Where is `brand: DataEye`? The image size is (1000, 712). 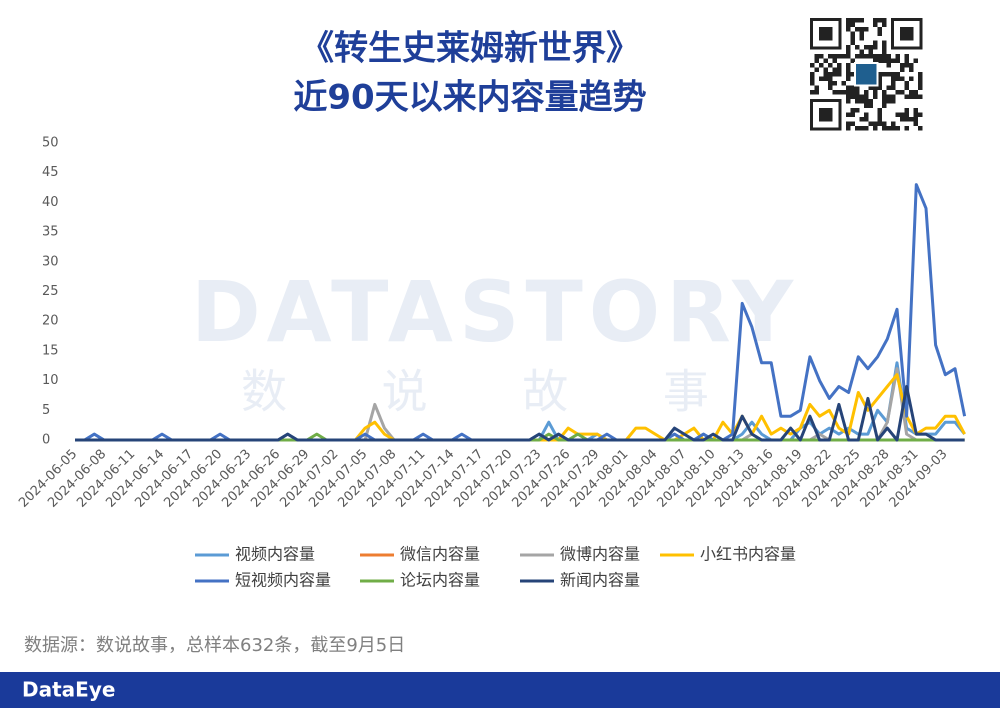 brand: DataEye is located at coordinates (68, 690).